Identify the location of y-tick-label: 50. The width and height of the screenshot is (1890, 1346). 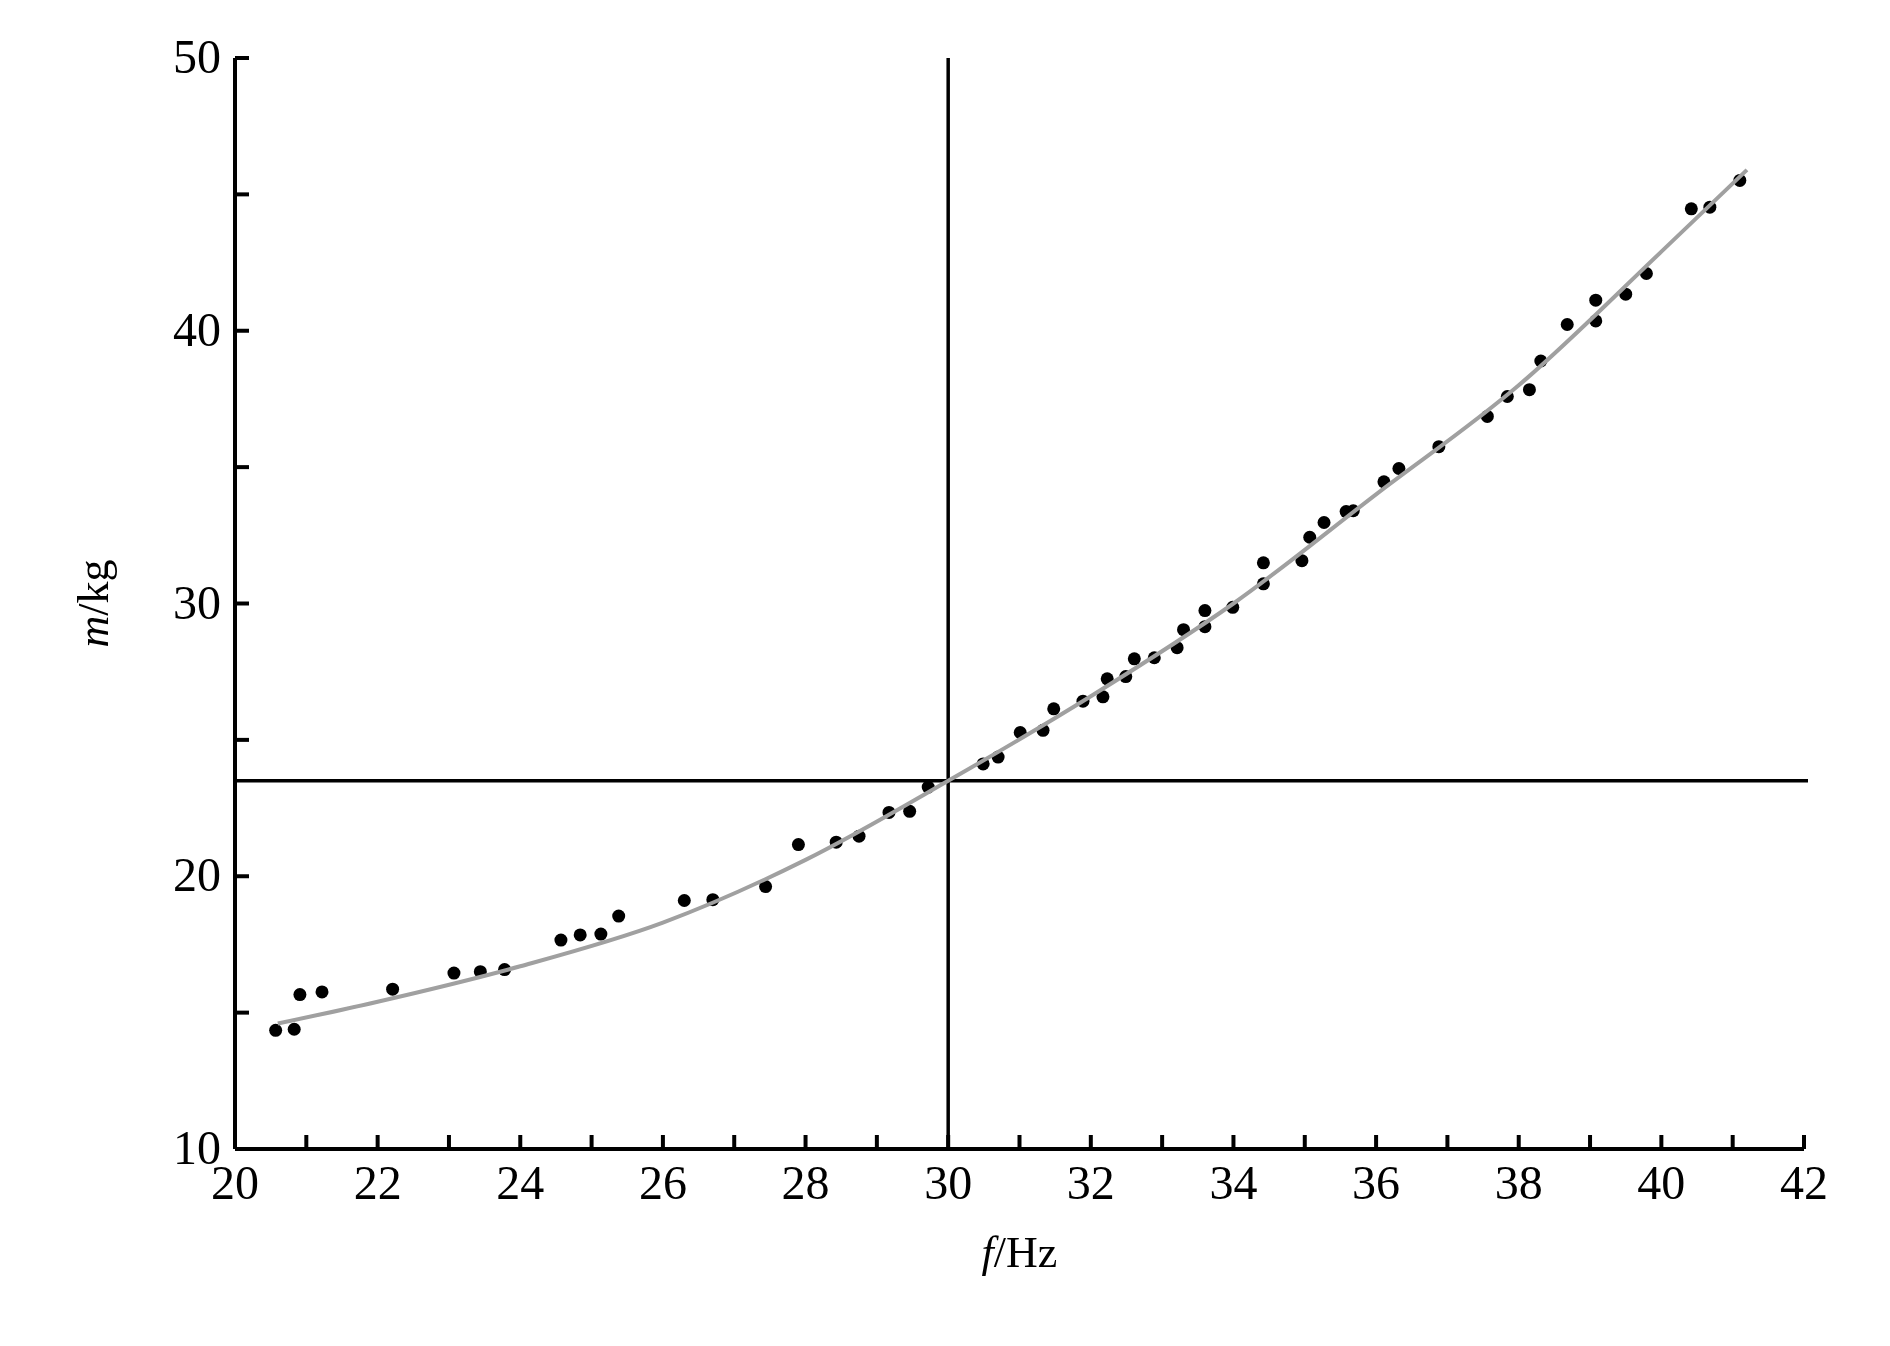
(197, 56).